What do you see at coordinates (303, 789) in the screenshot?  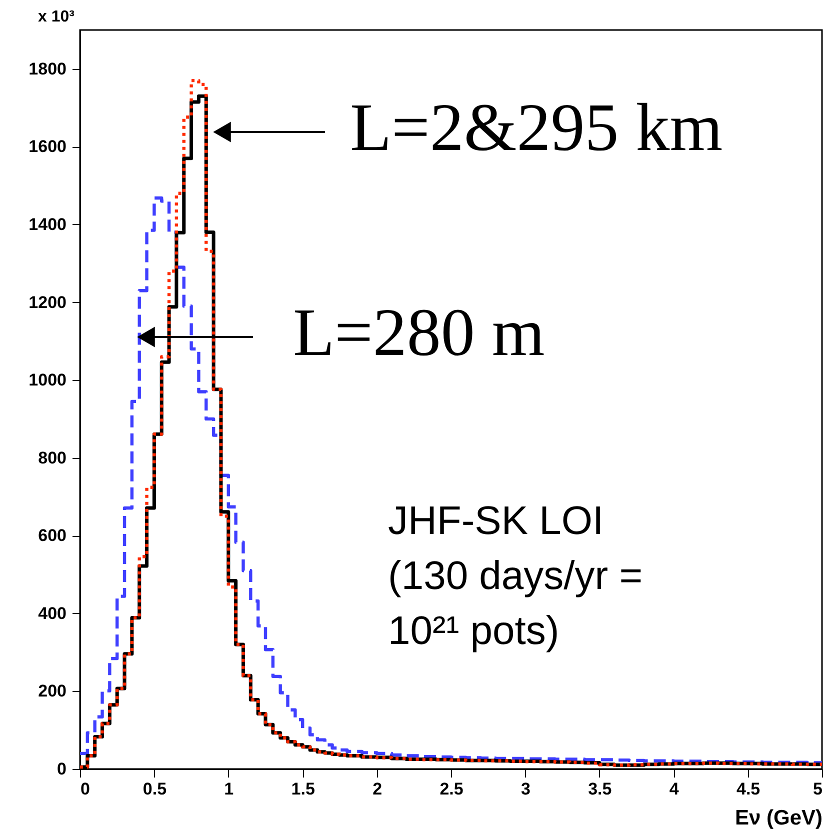 I see `x-tick-label: 1.5` at bounding box center [303, 789].